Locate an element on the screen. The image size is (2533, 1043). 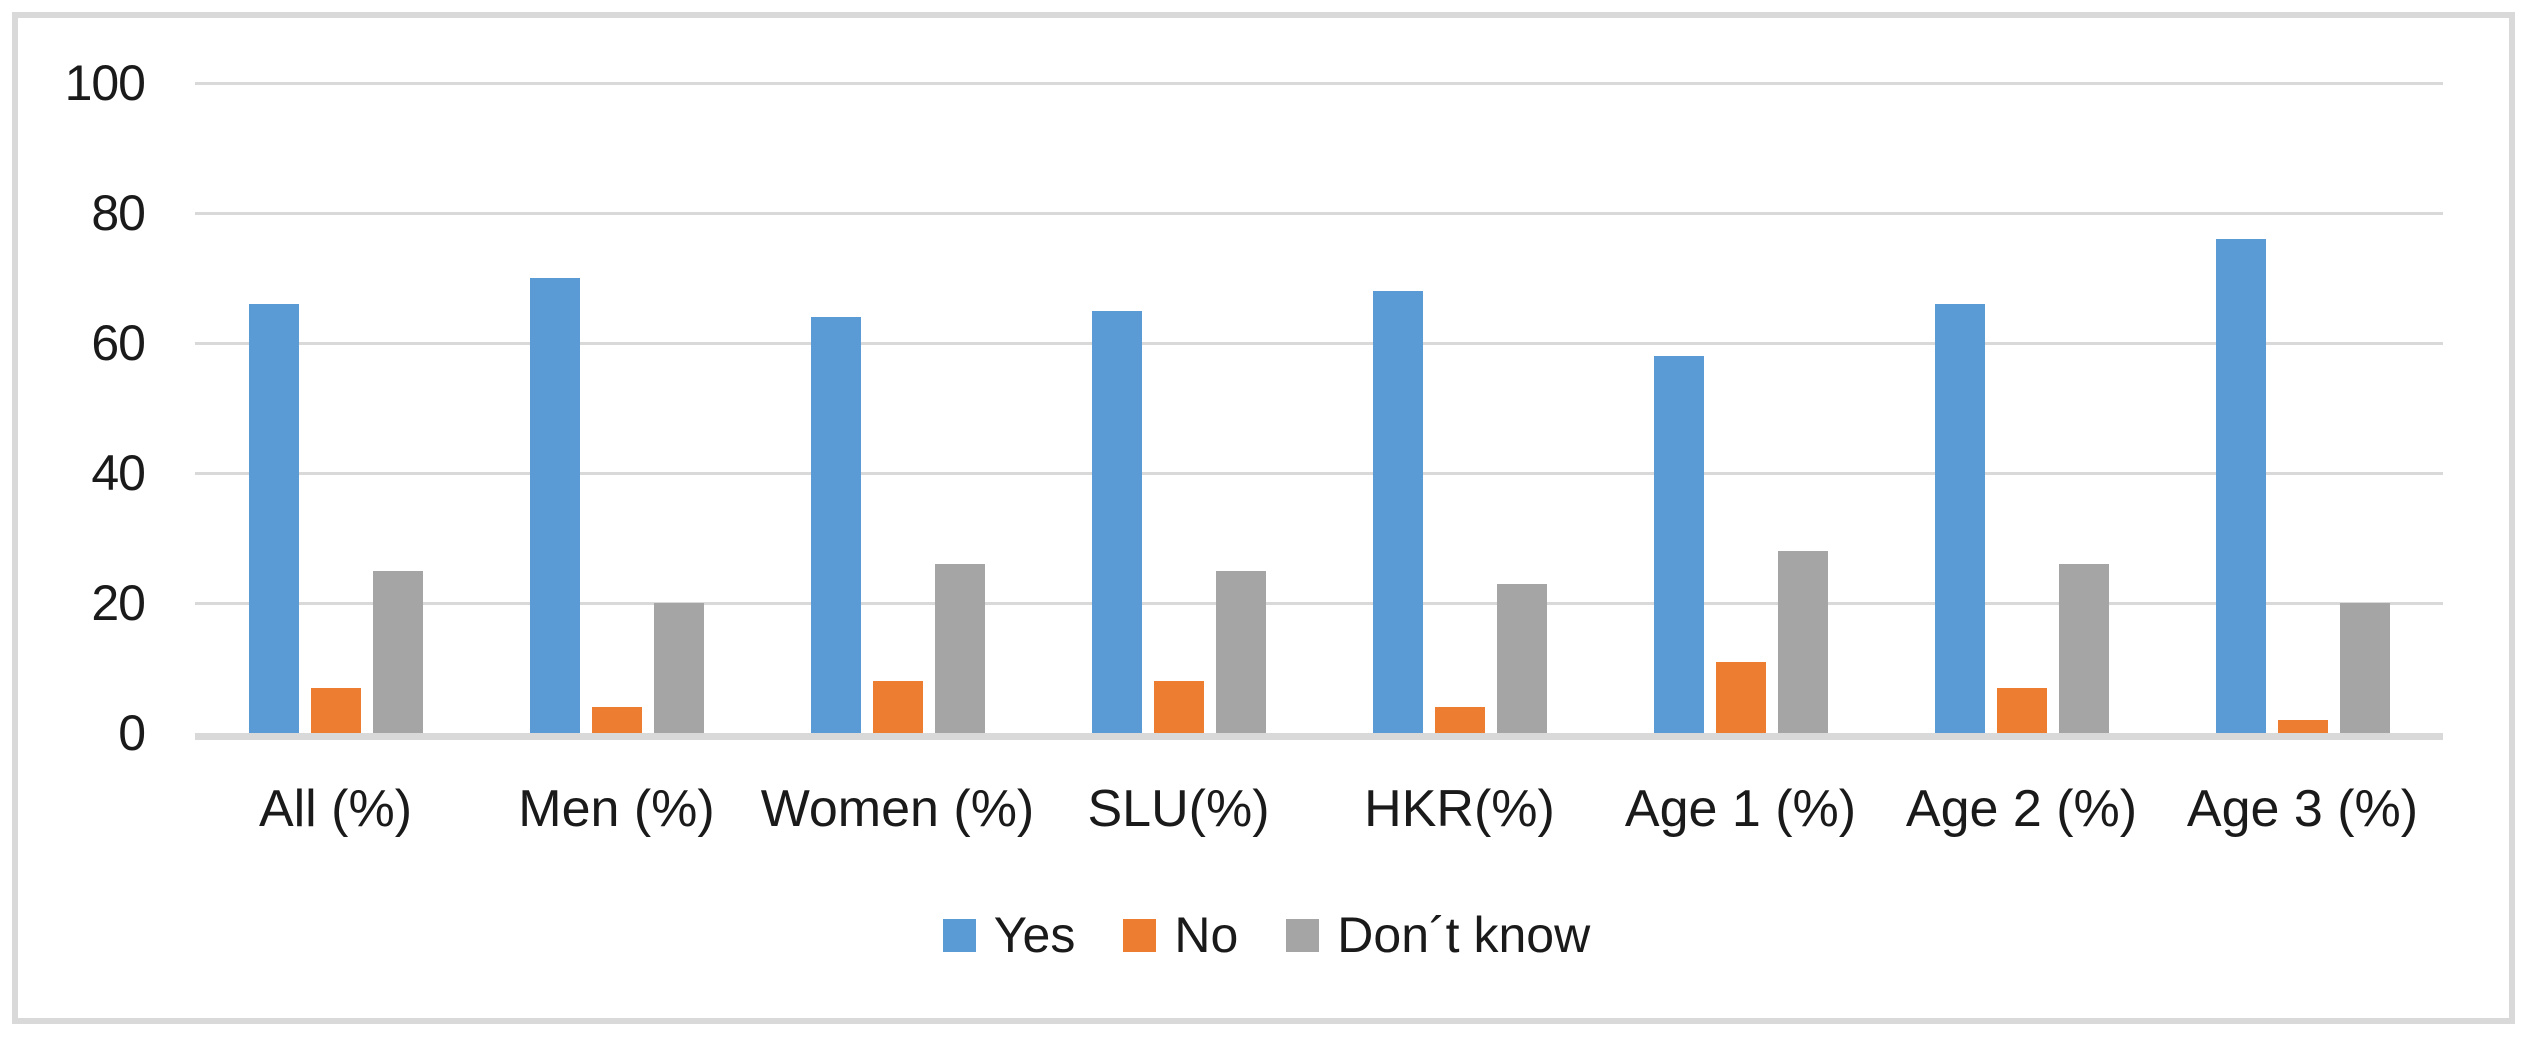
bar-series3-cat7 is located at coordinates (2083, 648).